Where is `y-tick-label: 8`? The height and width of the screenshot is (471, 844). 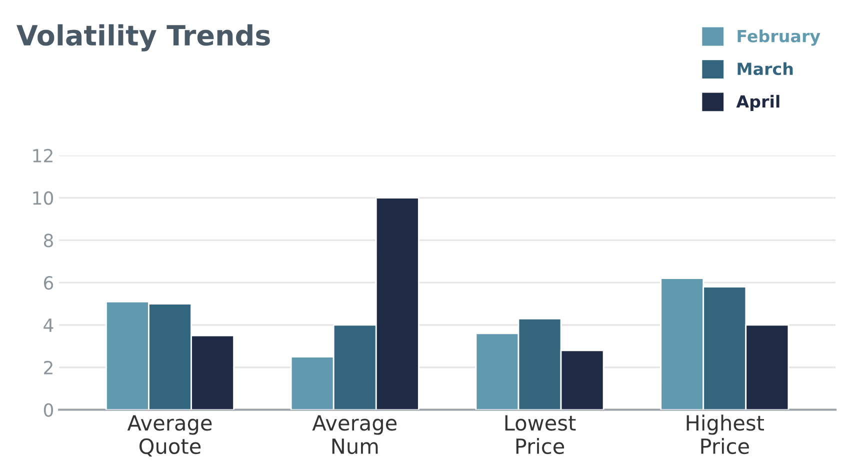
y-tick-label: 8 is located at coordinates (48, 241).